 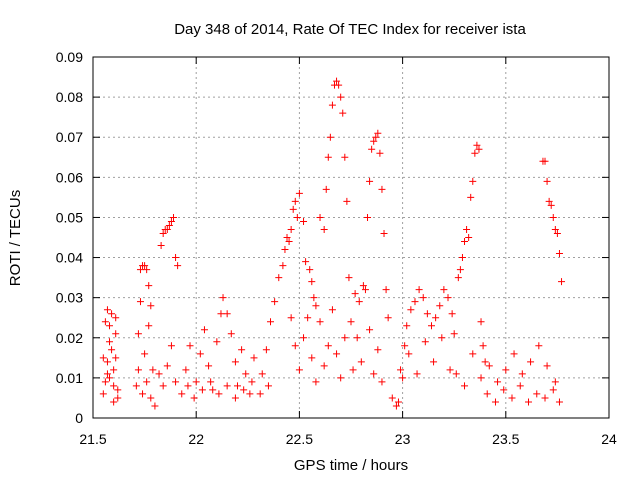 What do you see at coordinates (92, 439) in the screenshot?
I see `x-tick-label: 21.5` at bounding box center [92, 439].